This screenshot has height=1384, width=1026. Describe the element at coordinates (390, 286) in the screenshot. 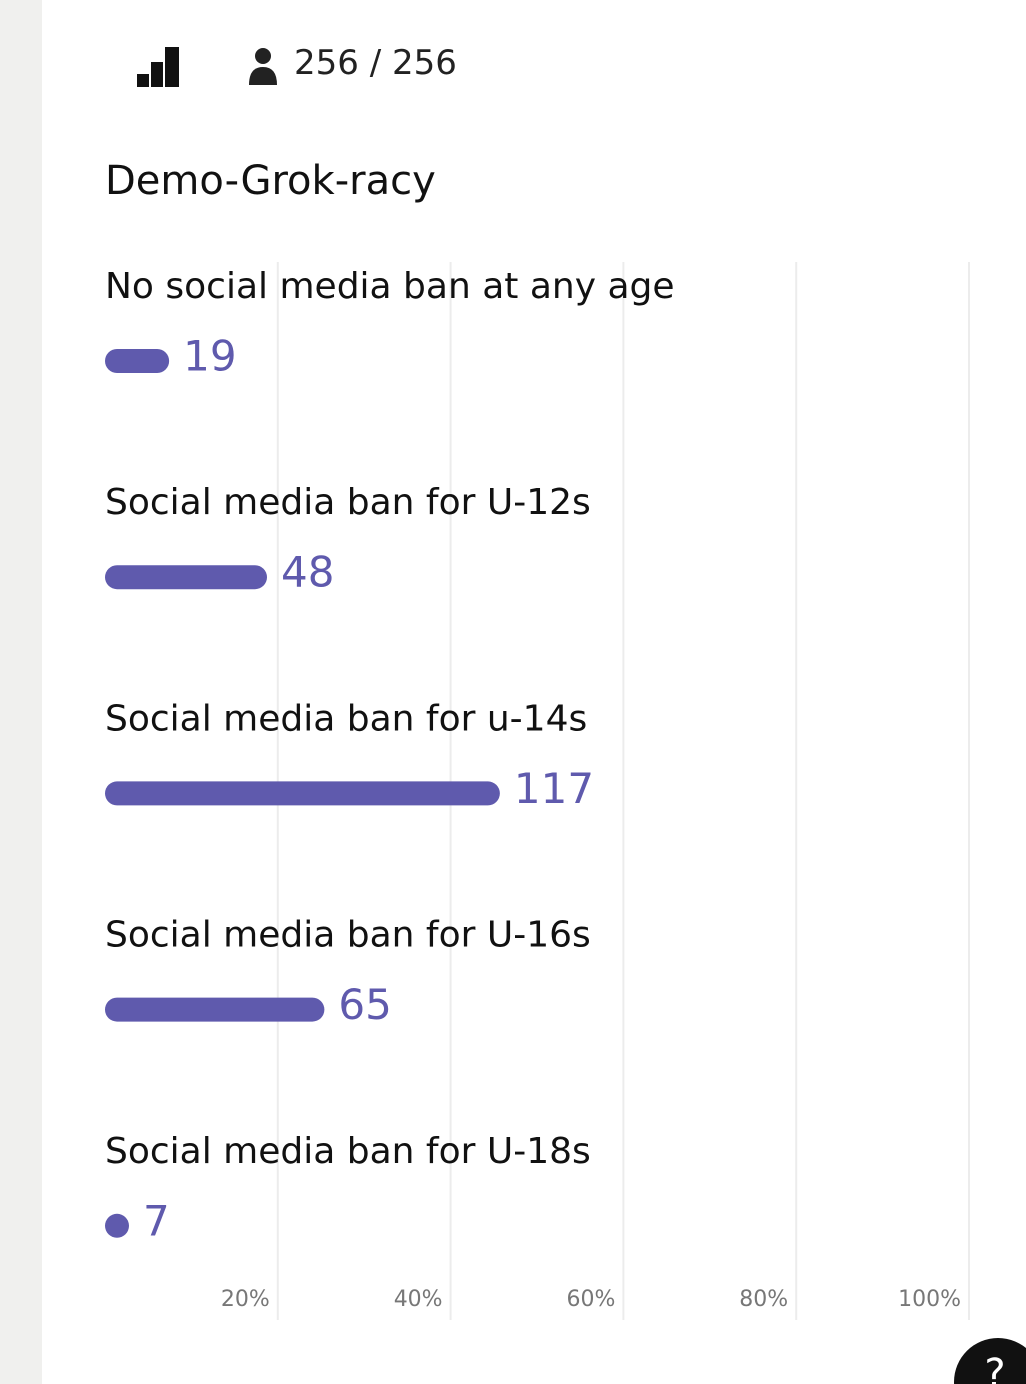

I see `category-label: No social media ban at any age` at that location.